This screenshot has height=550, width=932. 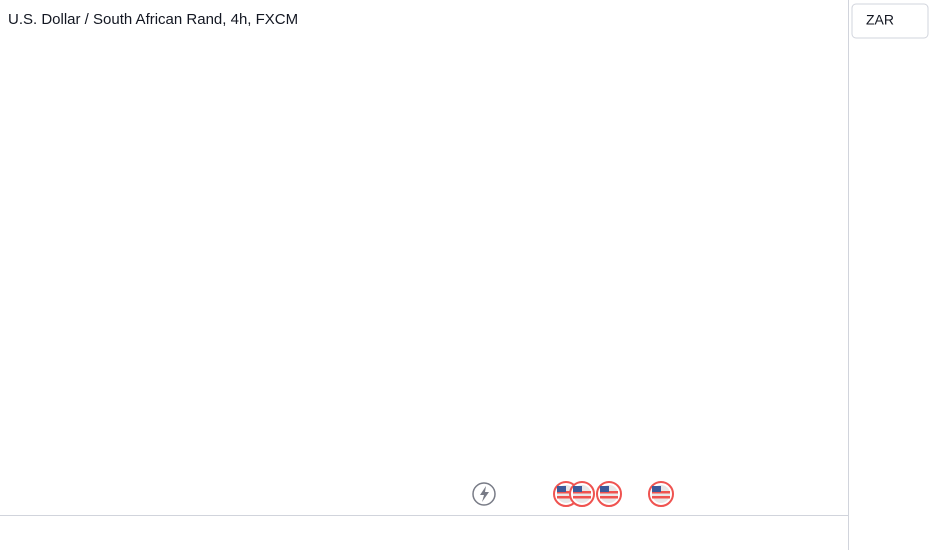 I want to click on event-icons, so click(x=573, y=494).